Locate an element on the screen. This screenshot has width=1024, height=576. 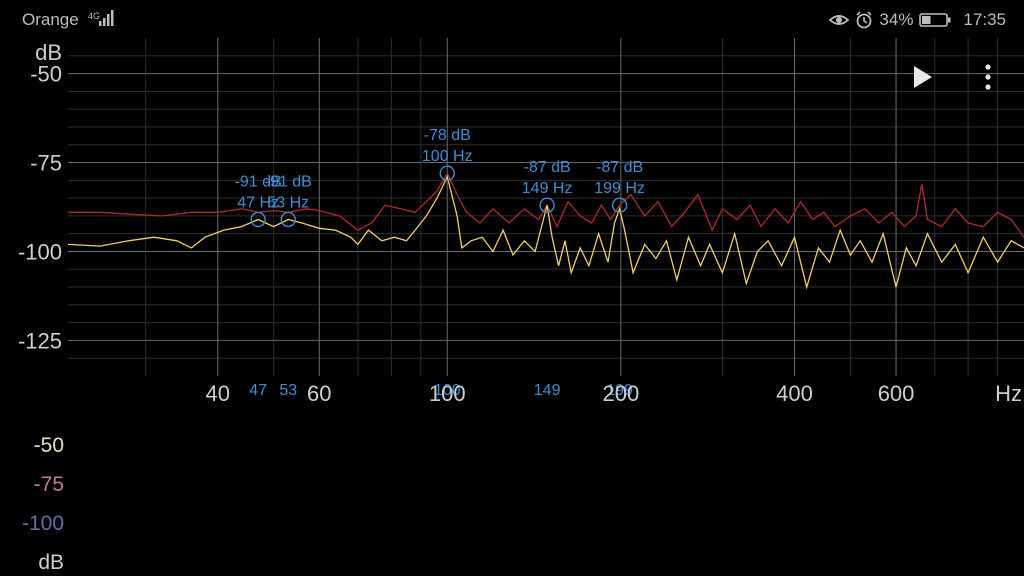
x-tick-label: 60 is located at coordinates (319, 393).